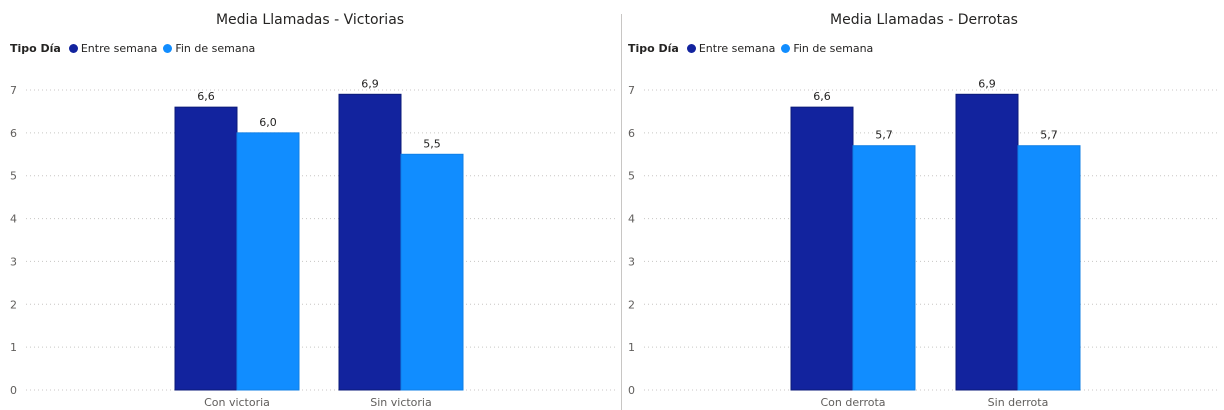  I want to click on x-tick-label: Con victoria, so click(237, 402).